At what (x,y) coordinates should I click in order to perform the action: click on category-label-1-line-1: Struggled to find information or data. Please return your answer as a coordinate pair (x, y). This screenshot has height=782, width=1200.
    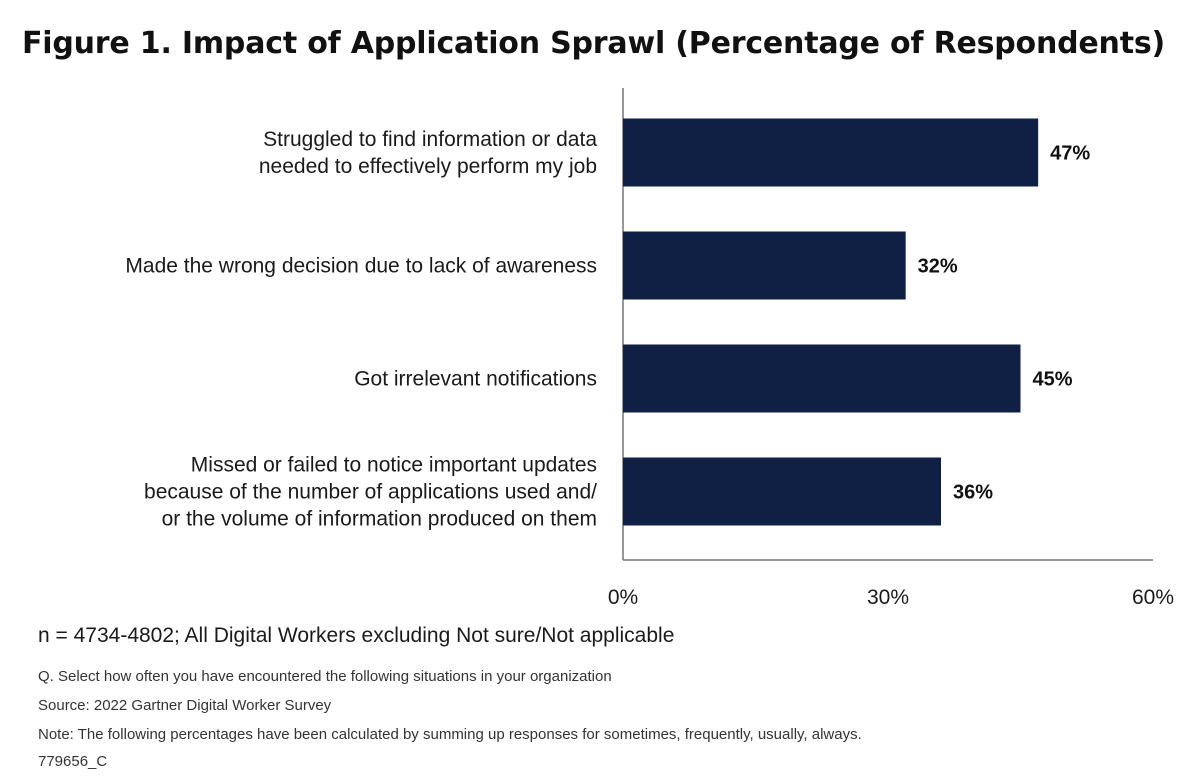
    Looking at the image, I should click on (430, 139).